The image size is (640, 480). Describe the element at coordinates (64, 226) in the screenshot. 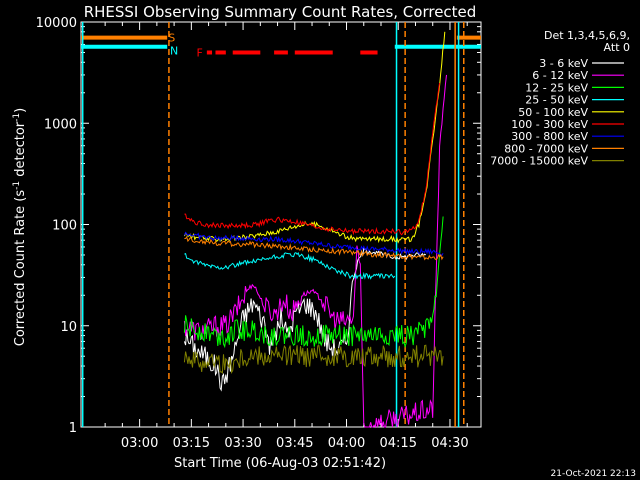

I see `y-tick-label: 100` at that location.